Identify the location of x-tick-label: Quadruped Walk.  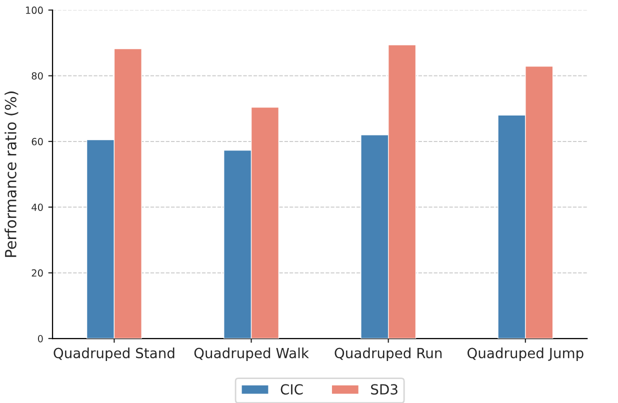
(251, 354).